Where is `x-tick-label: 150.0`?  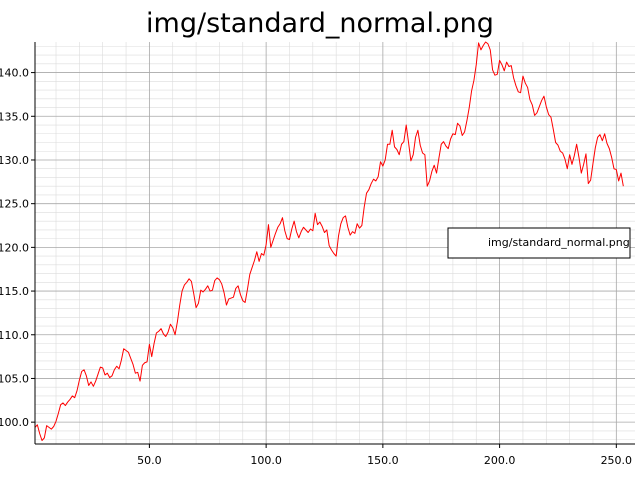 x-tick-label: 150.0 is located at coordinates (383, 460).